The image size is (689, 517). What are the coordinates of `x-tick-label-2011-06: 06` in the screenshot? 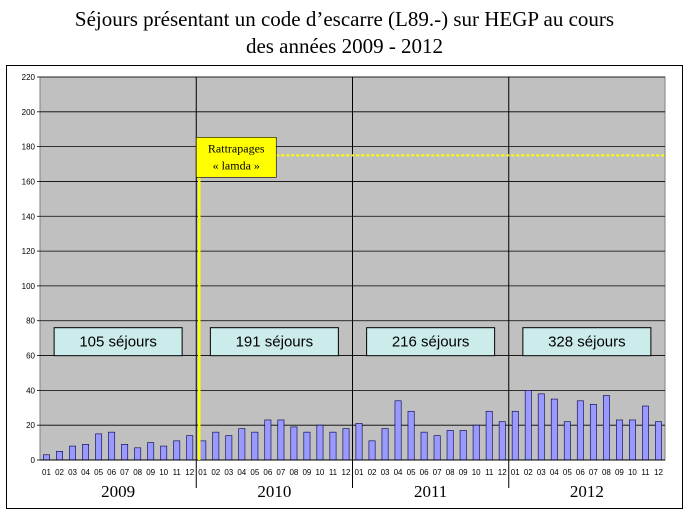 It's located at (424, 472).